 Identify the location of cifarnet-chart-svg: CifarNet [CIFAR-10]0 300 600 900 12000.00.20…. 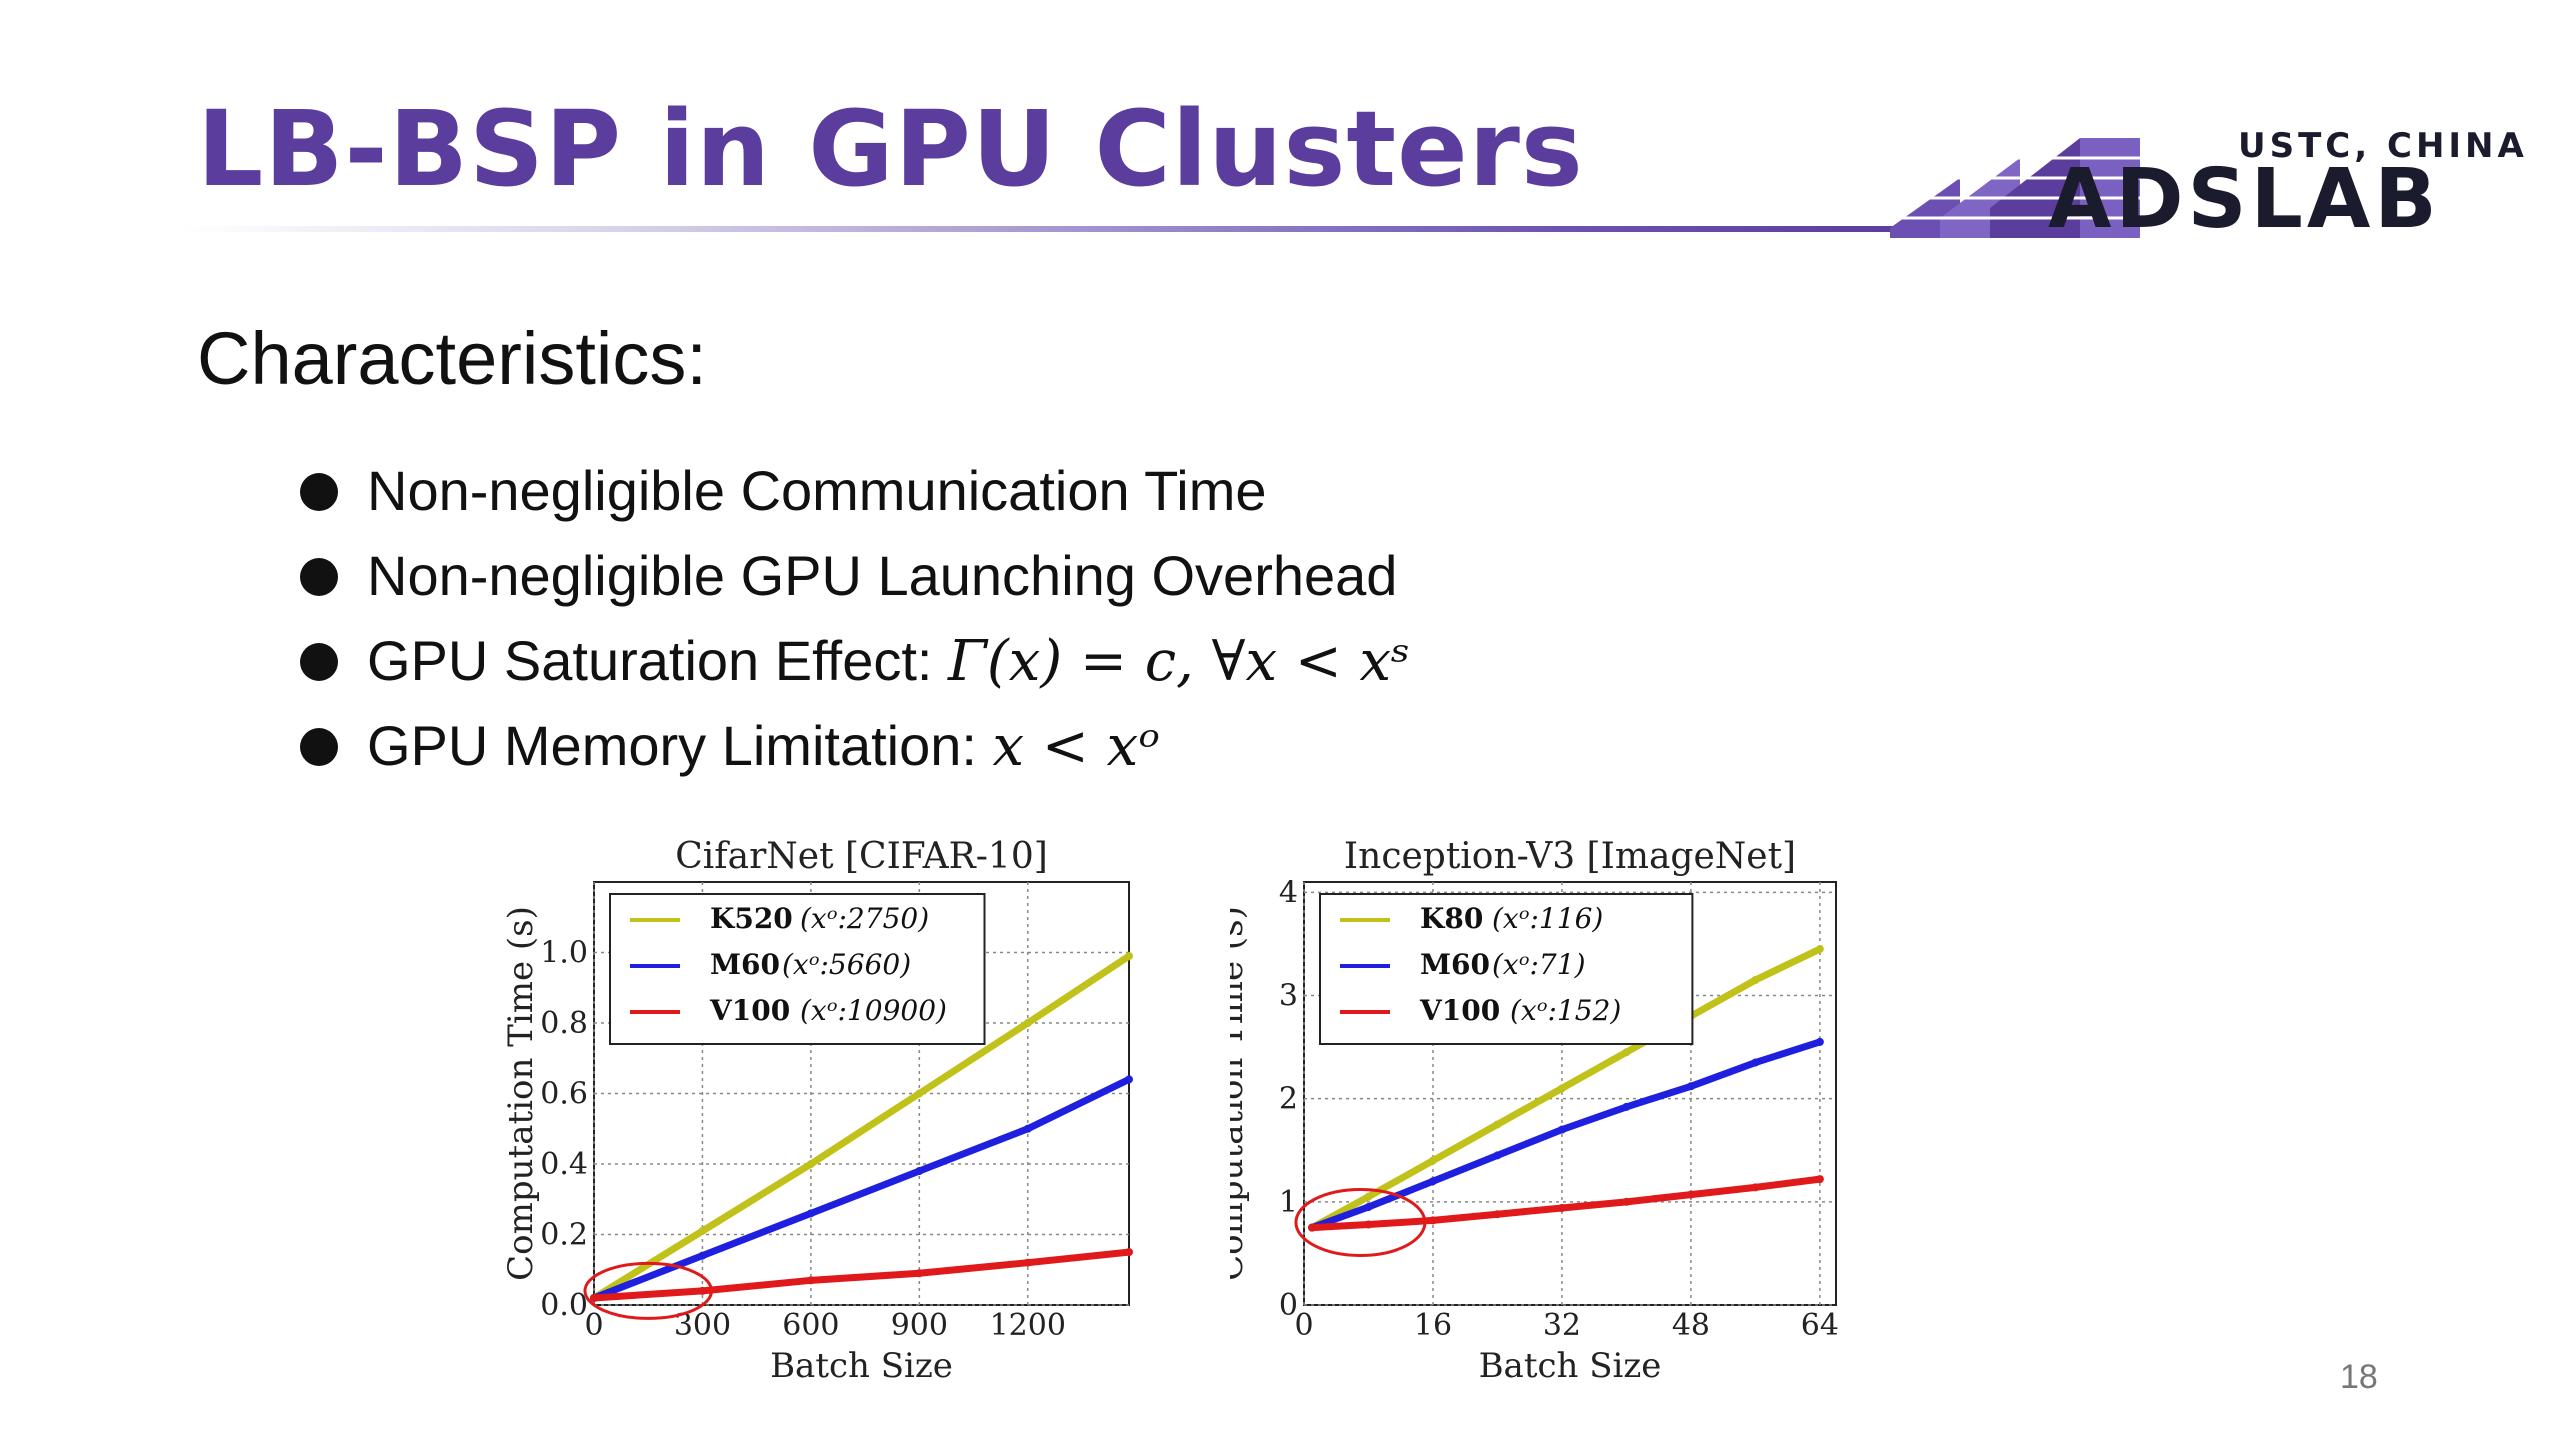
(817, 1111).